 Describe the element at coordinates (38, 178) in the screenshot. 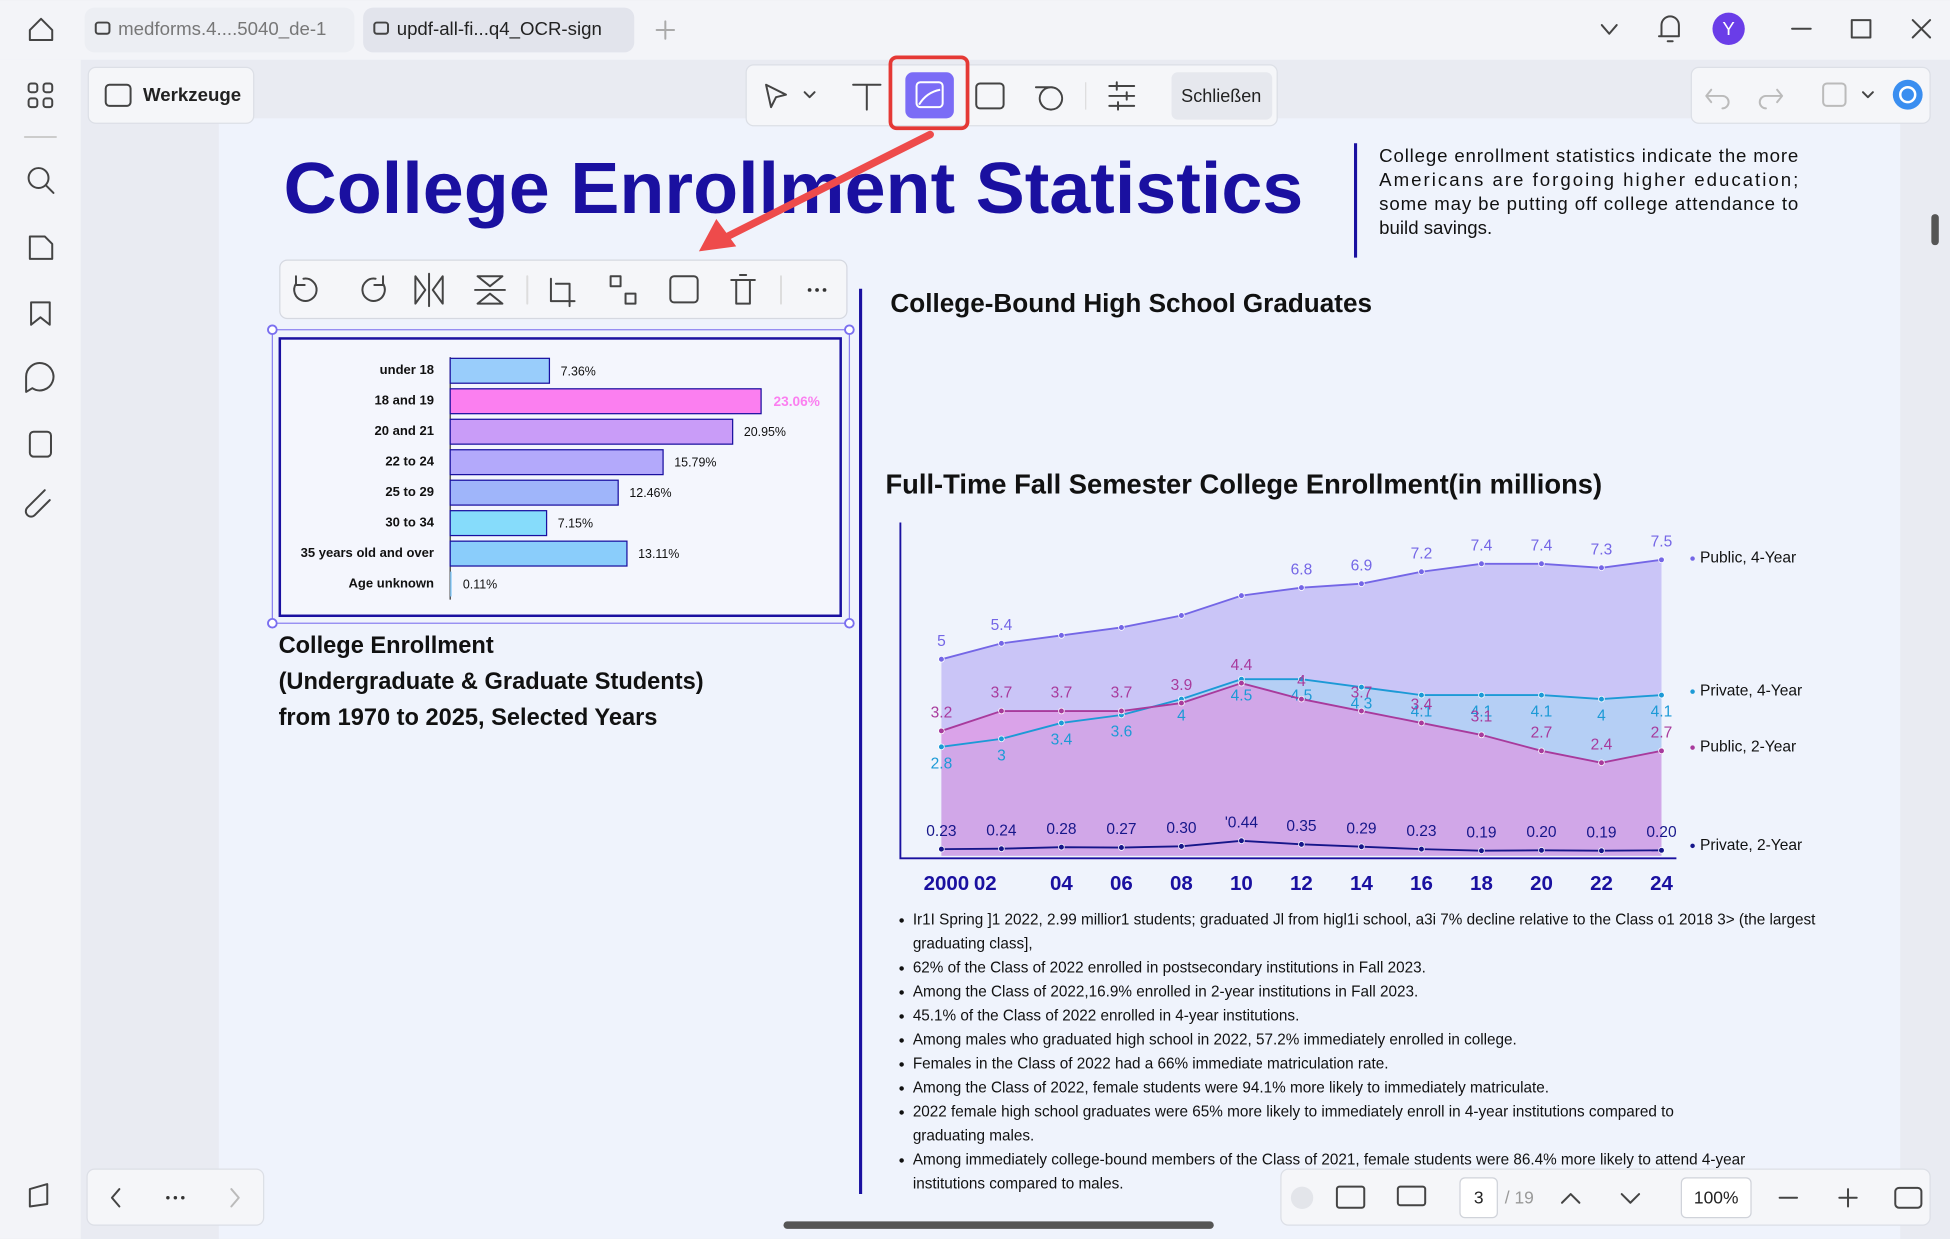

I see `search-icon` at that location.